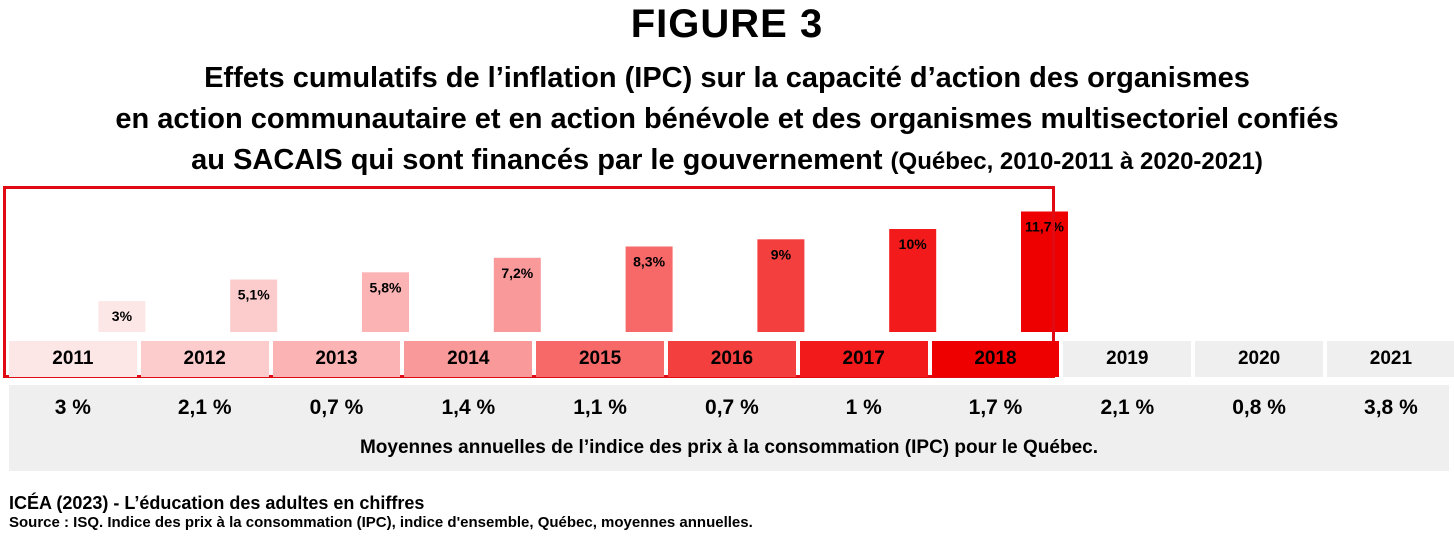 The height and width of the screenshot is (541, 1454). What do you see at coordinates (1259, 359) in the screenshot?
I see `year-cell-2020: 2020` at bounding box center [1259, 359].